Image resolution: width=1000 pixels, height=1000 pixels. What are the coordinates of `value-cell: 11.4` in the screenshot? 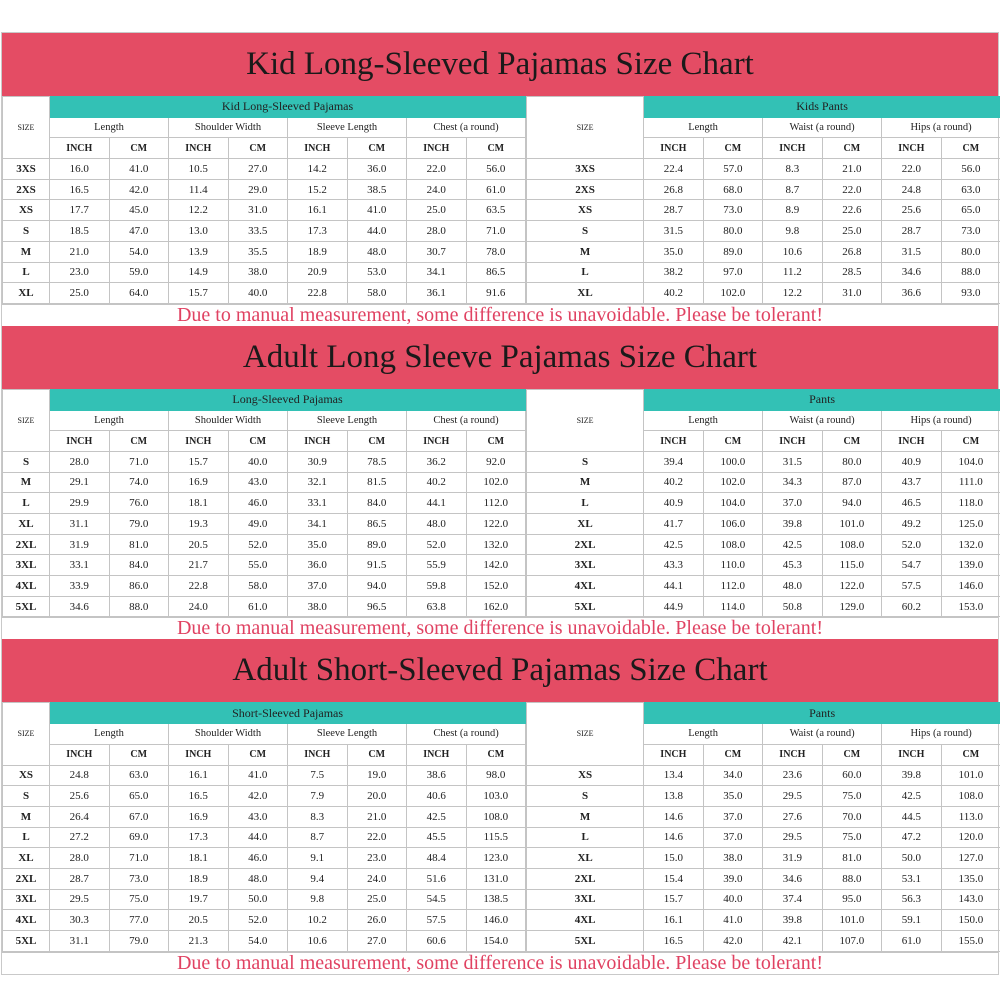 It's located at (198, 189).